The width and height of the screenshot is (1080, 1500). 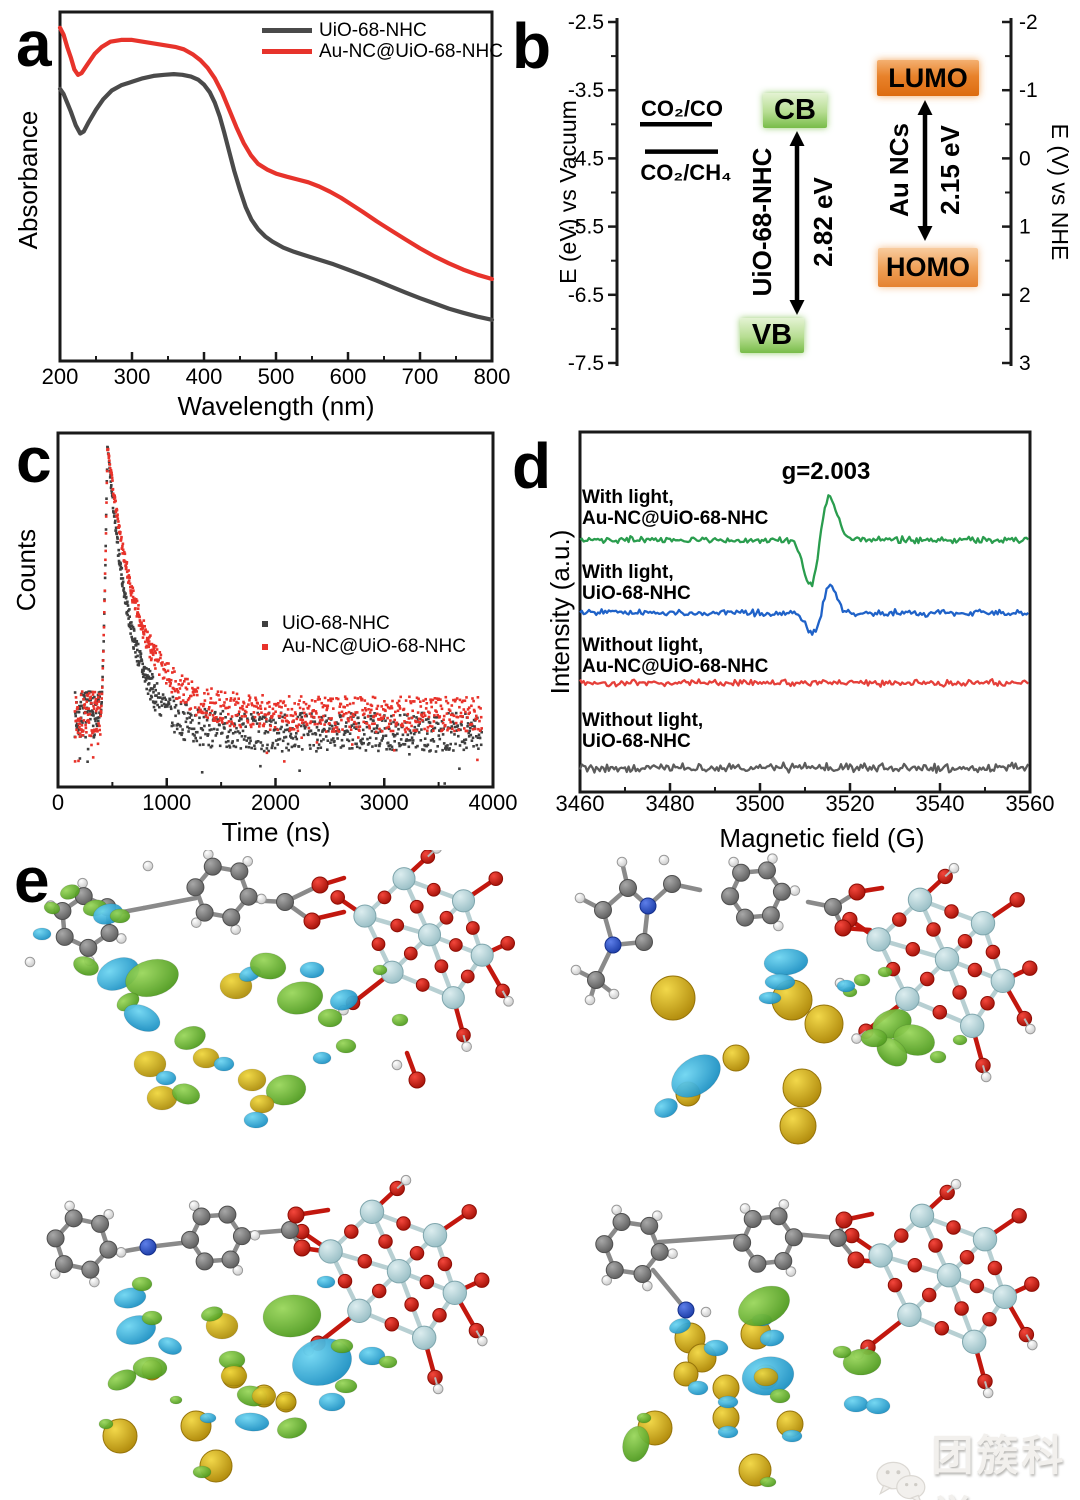 What do you see at coordinates (901, 1480) in the screenshot?
I see `wechat-icon` at bounding box center [901, 1480].